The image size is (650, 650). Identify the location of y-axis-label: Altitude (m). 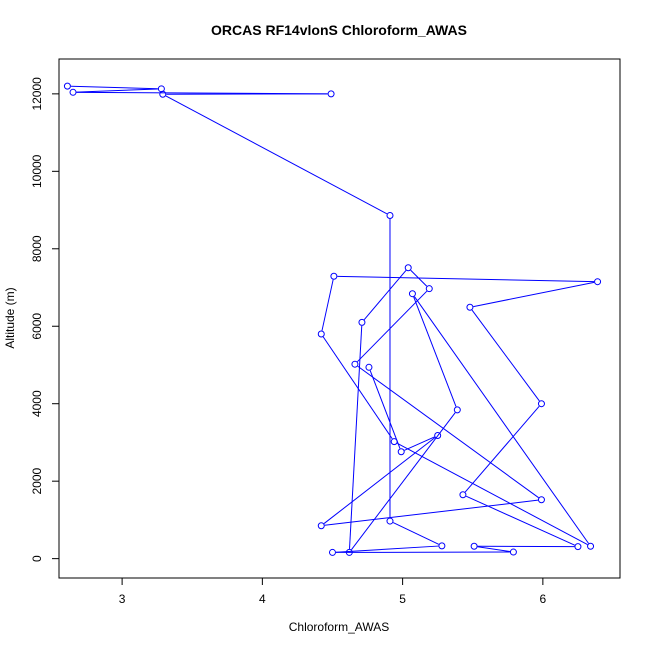
(10, 317).